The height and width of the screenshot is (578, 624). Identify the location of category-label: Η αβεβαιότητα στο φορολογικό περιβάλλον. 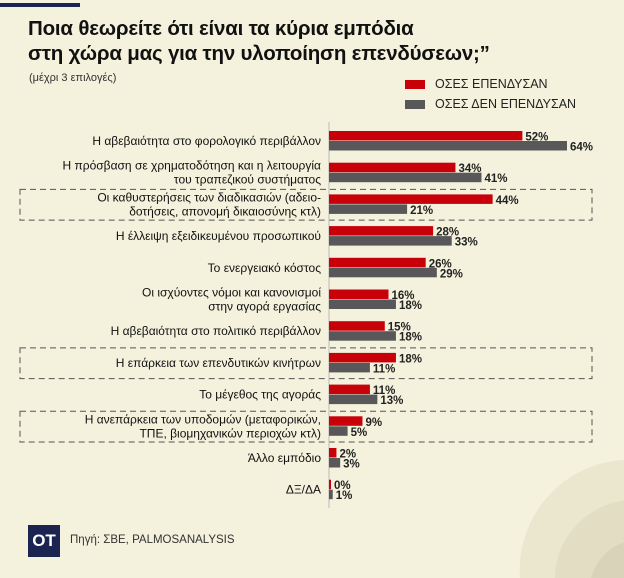
(206, 141).